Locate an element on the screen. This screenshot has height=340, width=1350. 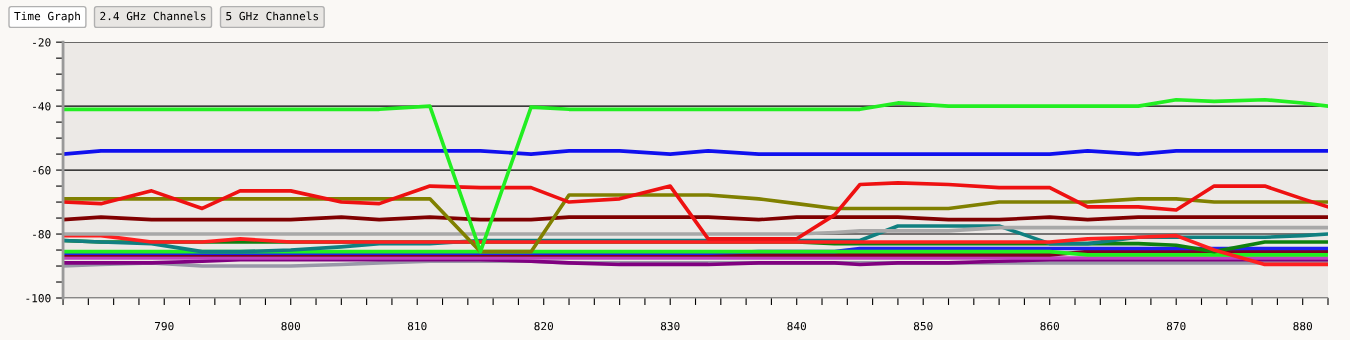
x-tick-label: 810 is located at coordinates (417, 326).